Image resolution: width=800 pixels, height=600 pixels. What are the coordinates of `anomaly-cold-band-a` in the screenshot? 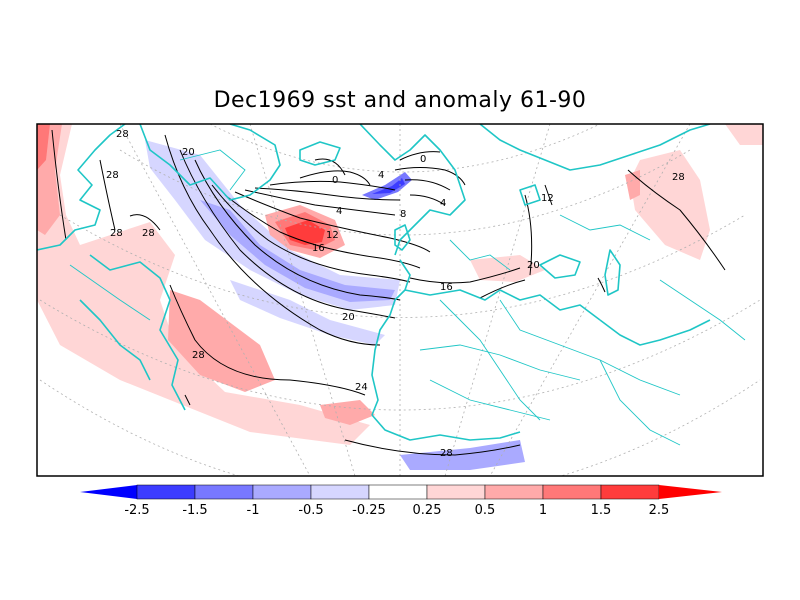 It's located at (272, 225).